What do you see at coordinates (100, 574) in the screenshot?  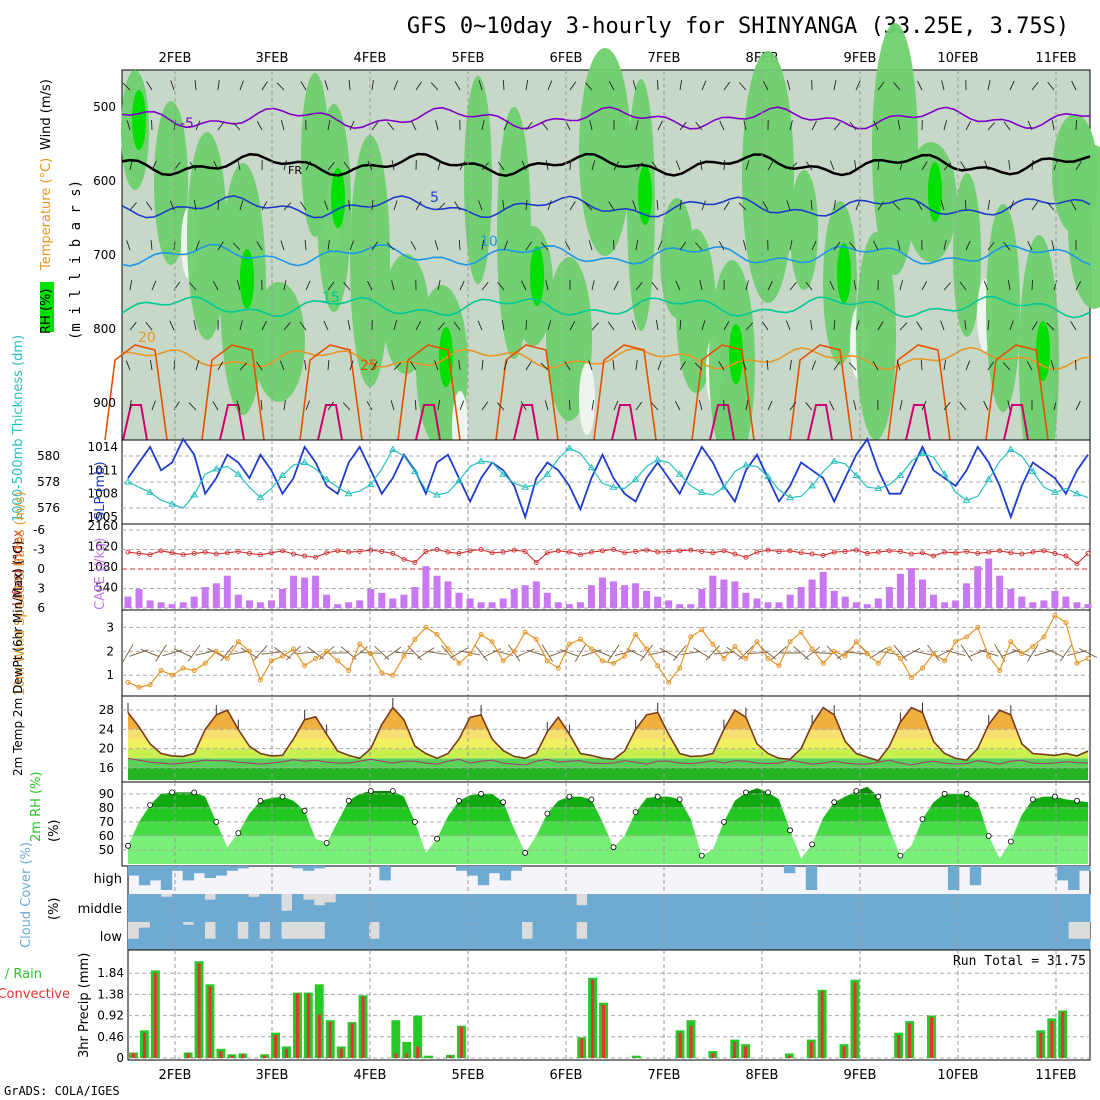 I see `cape-ylabel: CAPE (J/kg)` at bounding box center [100, 574].